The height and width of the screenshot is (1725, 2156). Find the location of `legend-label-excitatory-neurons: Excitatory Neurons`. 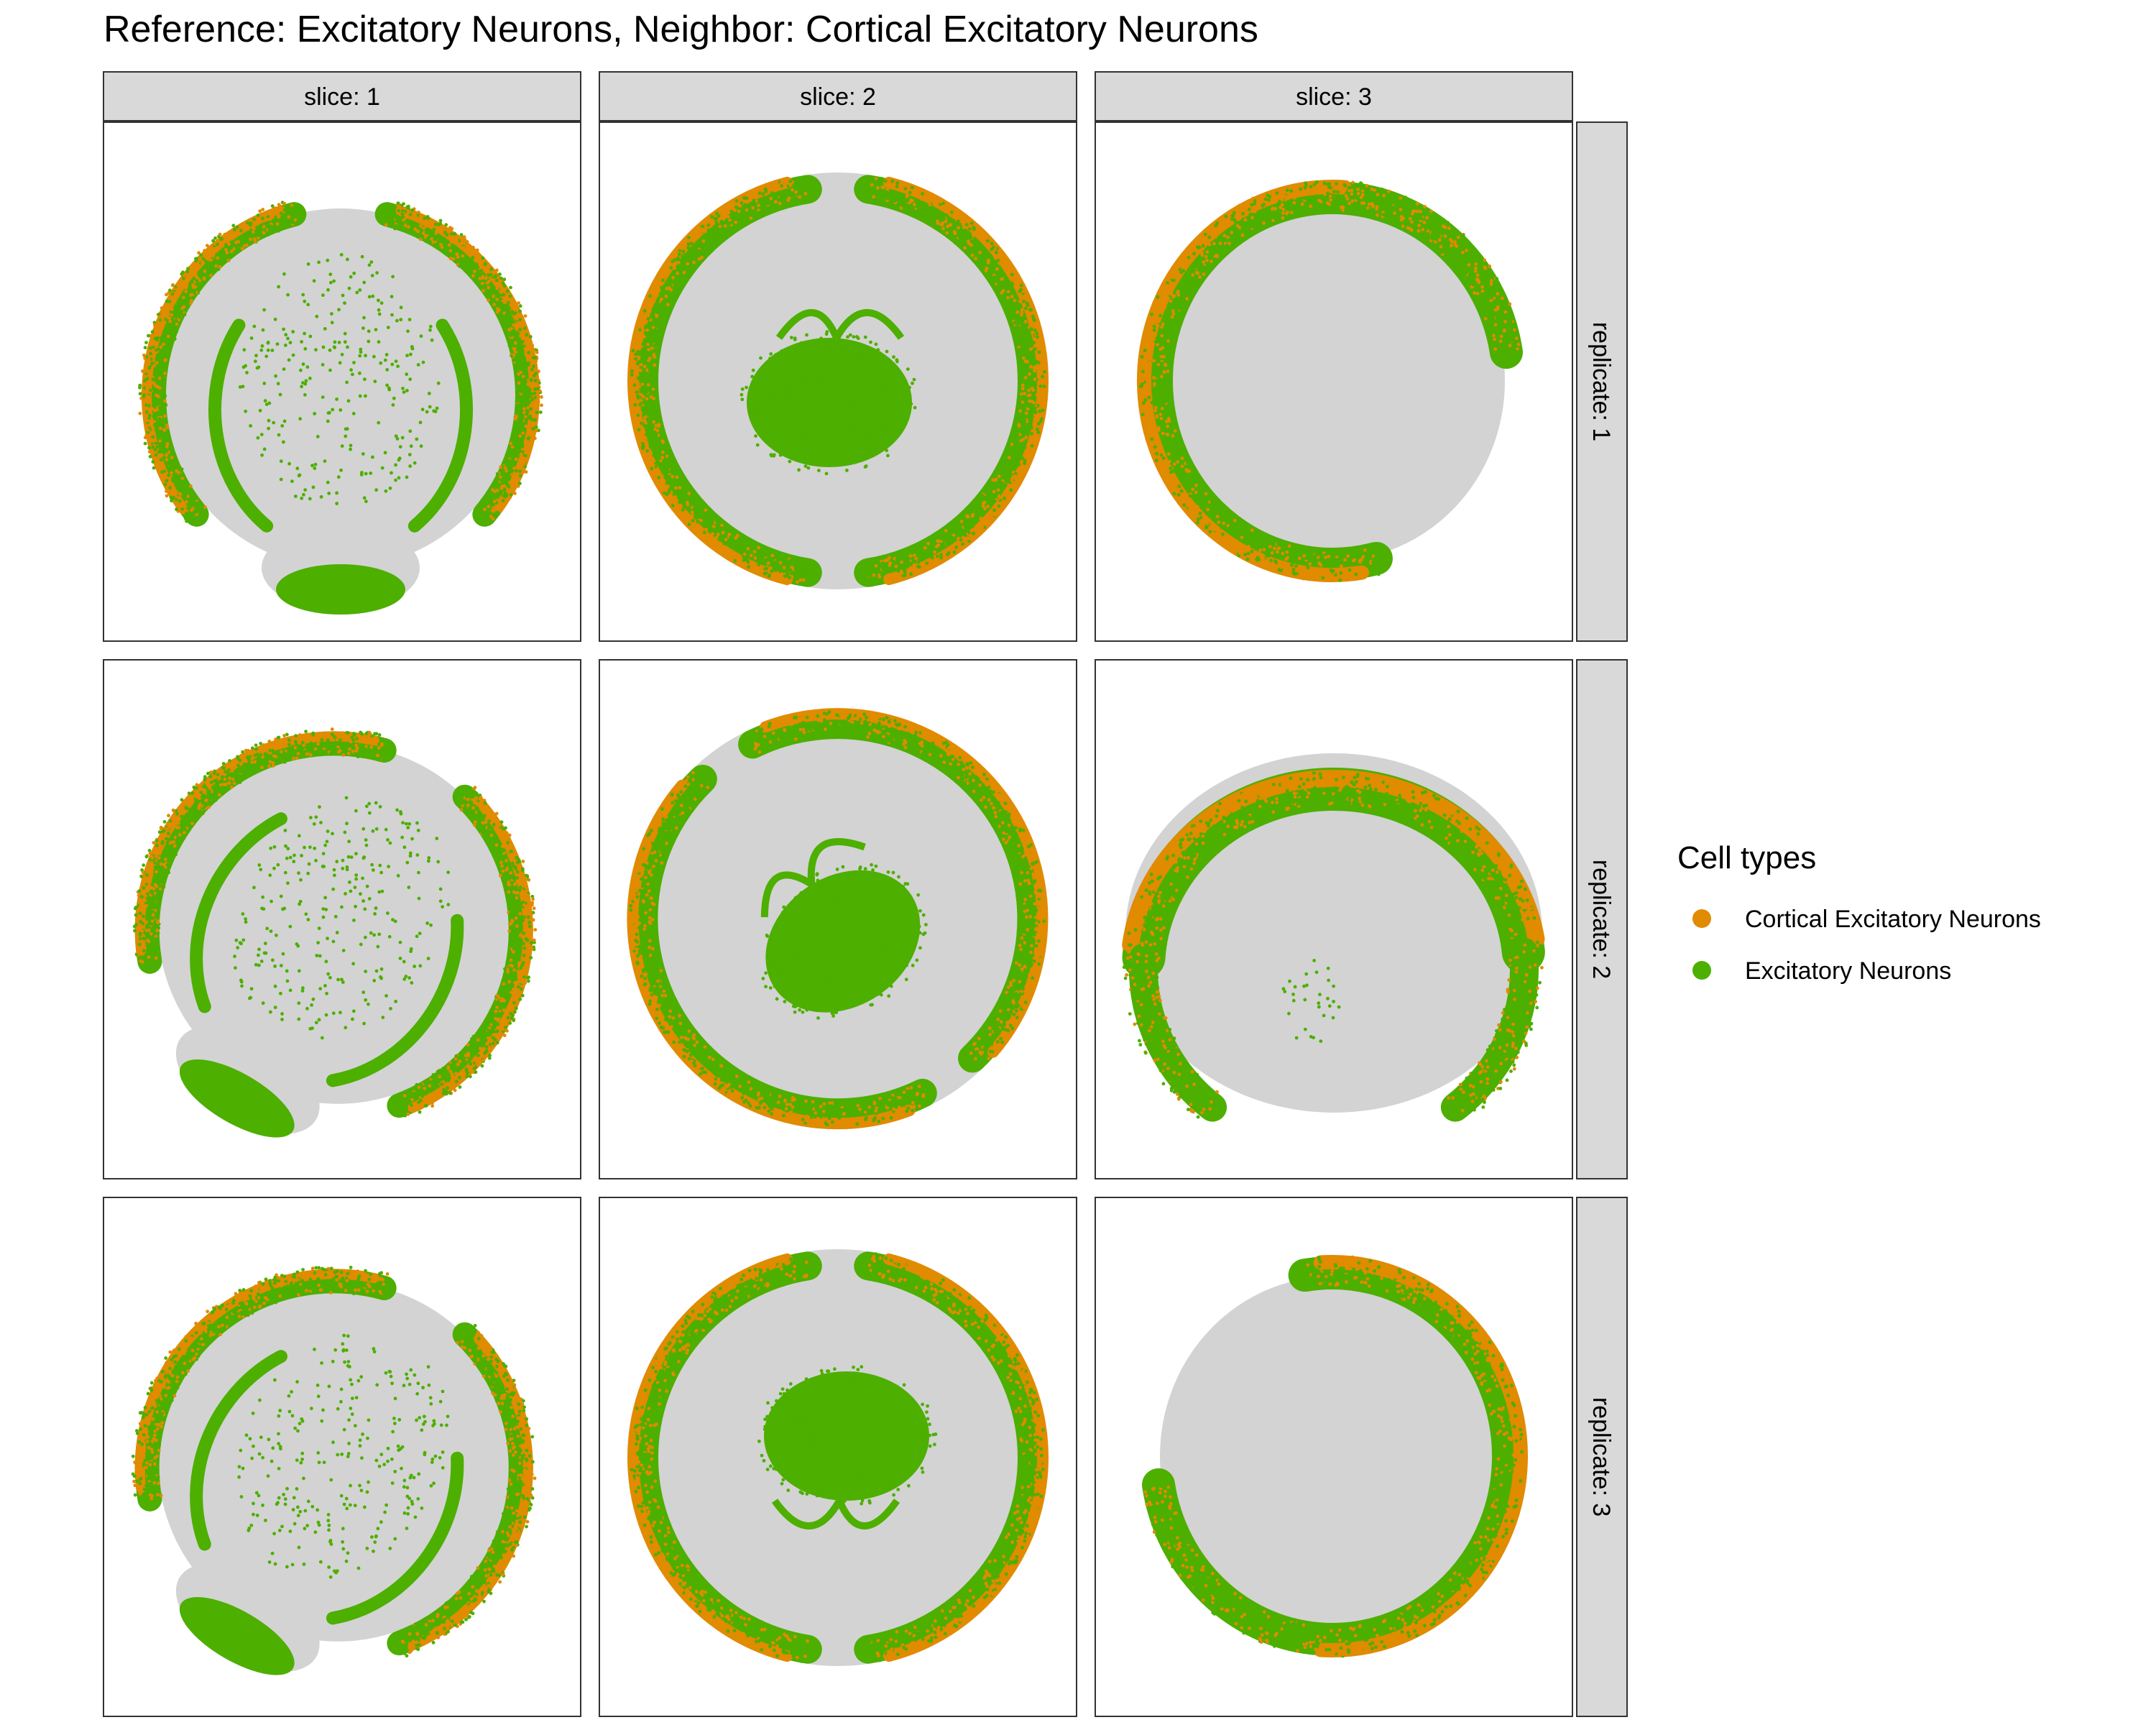

legend-label-excitatory-neurons: Excitatory Neurons is located at coordinates (1848, 971).